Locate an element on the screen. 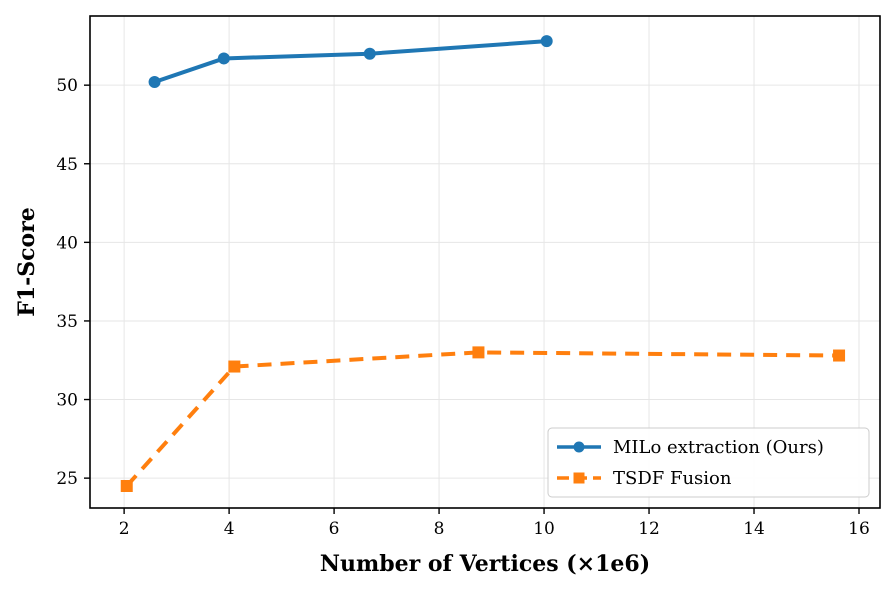 The height and width of the screenshot is (592, 896). x-tick-label: 10 is located at coordinates (544, 529).